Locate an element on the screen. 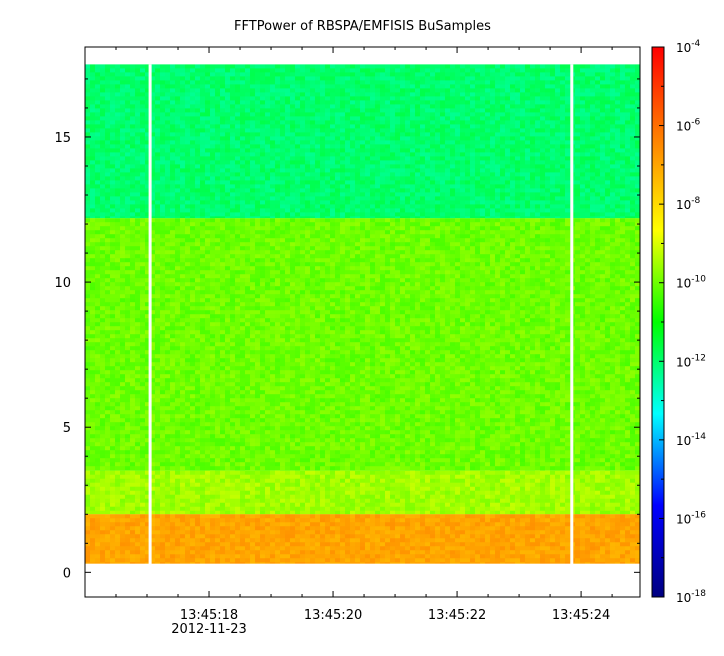 This screenshot has height=656, width=724. x-tick-label: 13:45:22 is located at coordinates (457, 615).